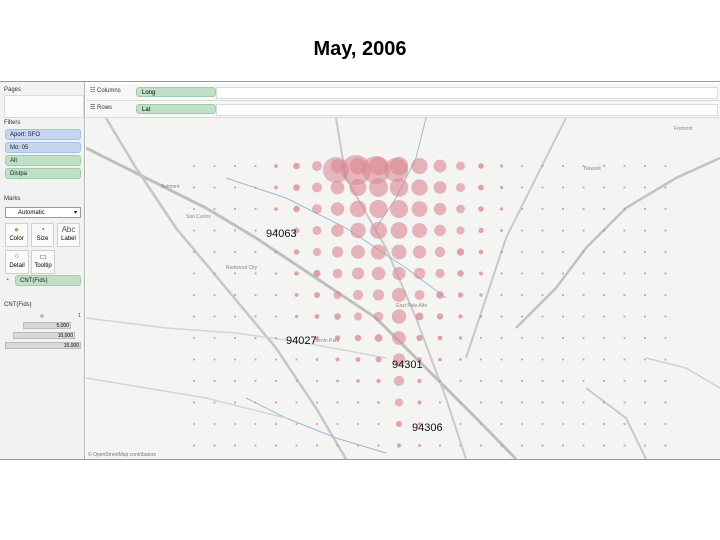 This screenshot has height=540, width=720. What do you see at coordinates (68, 235) in the screenshot?
I see `label-button: Abc Label` at bounding box center [68, 235].